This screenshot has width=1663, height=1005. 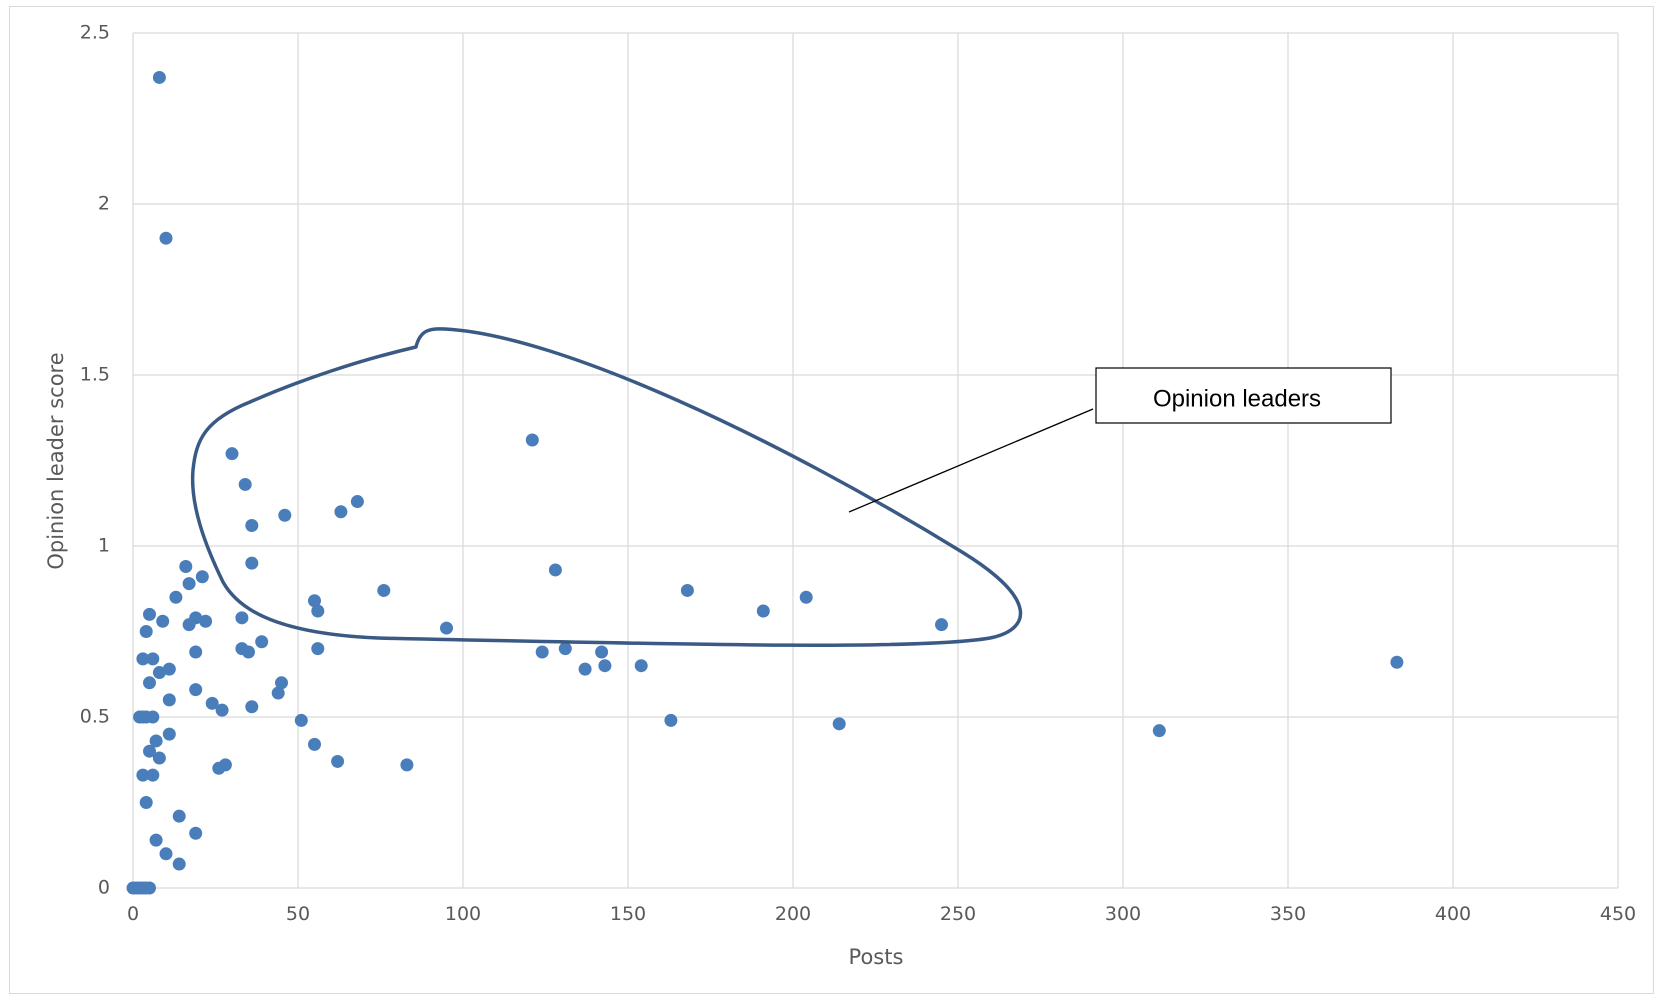 What do you see at coordinates (876, 957) in the screenshot?
I see `x-axis-title: Posts` at bounding box center [876, 957].